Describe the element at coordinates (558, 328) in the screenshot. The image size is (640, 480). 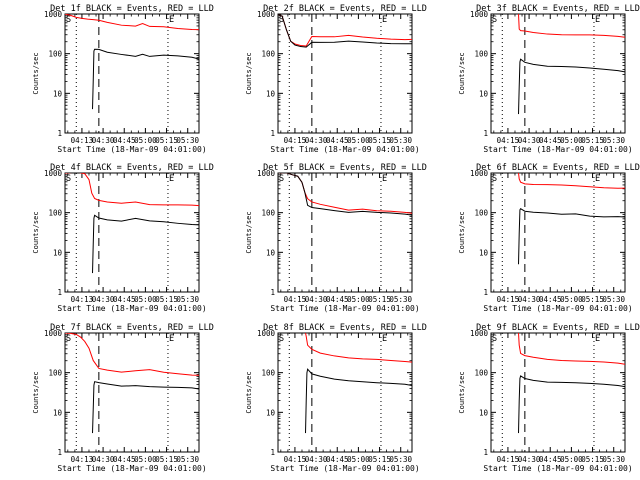
I see `panel-title: Det 9f BLACK = Events, RED = LLD` at that location.